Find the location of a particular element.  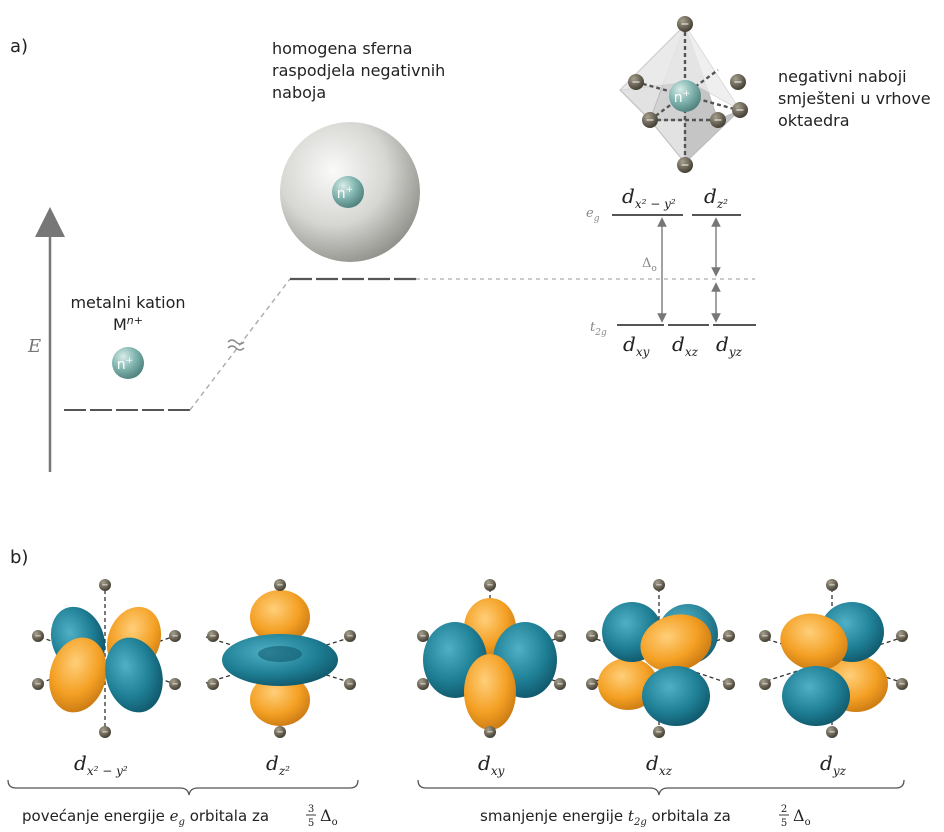

eg-orbital-labels: dx² − y² dz² is located at coordinates (675, 197).